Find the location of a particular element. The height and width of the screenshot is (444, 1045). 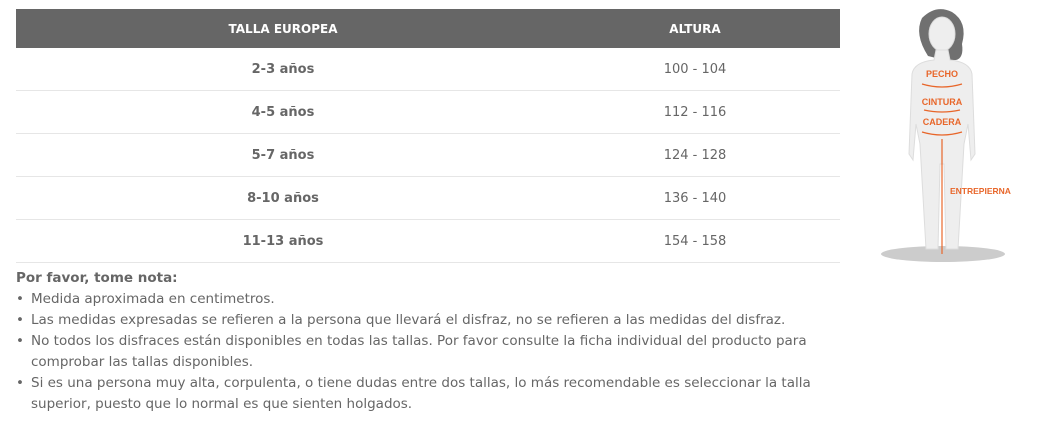

table-row: 11-13 años 154 - 158 is located at coordinates (428, 241).